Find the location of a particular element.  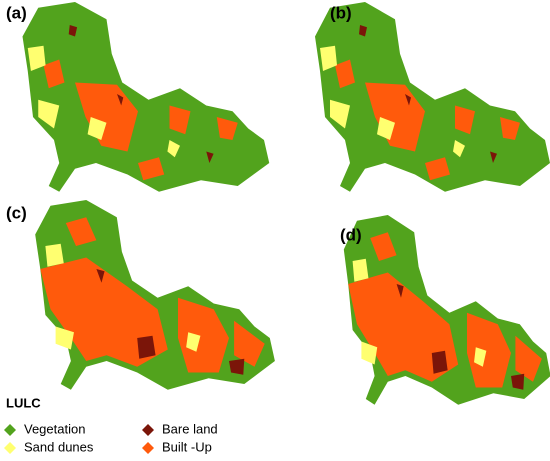

panel-label: (a) is located at coordinates (16, 12).